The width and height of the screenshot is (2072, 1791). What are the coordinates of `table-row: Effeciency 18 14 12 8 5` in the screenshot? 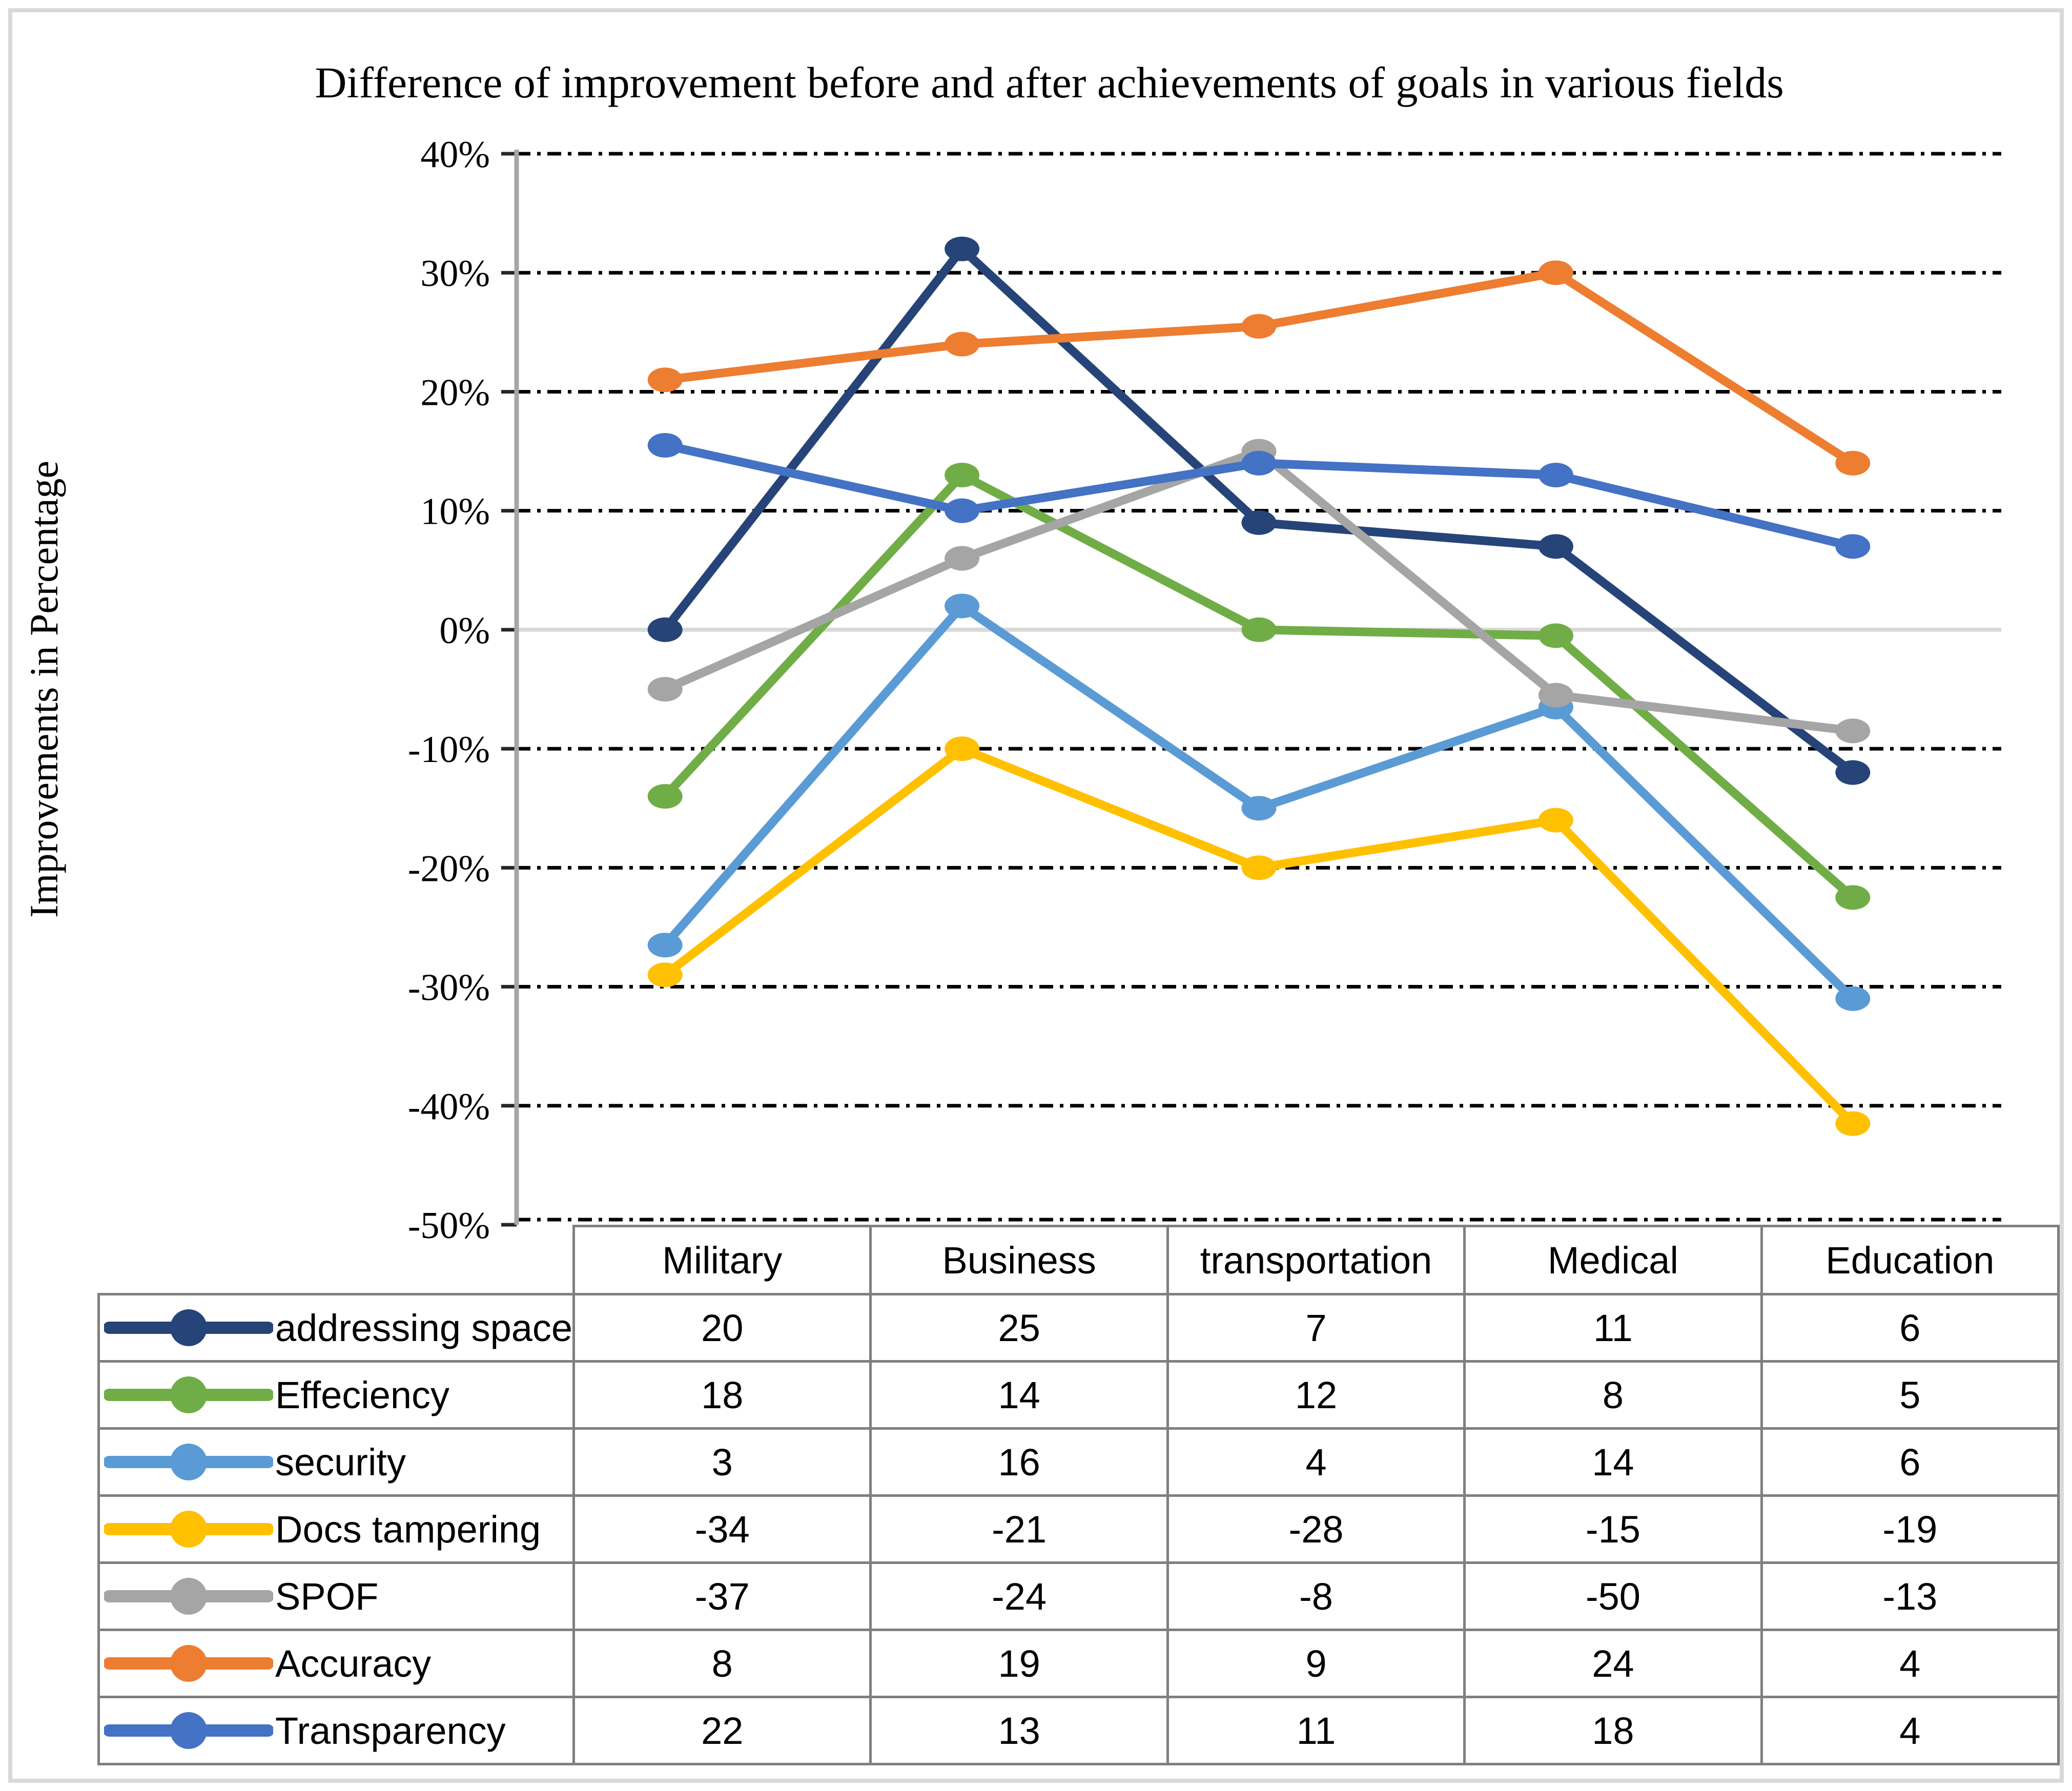 It's located at (1078, 1395).